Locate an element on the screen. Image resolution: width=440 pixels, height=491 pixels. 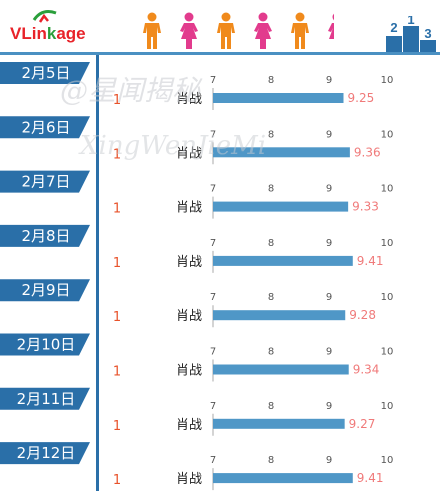
date-label: 2月5日 is located at coordinates (45, 73).